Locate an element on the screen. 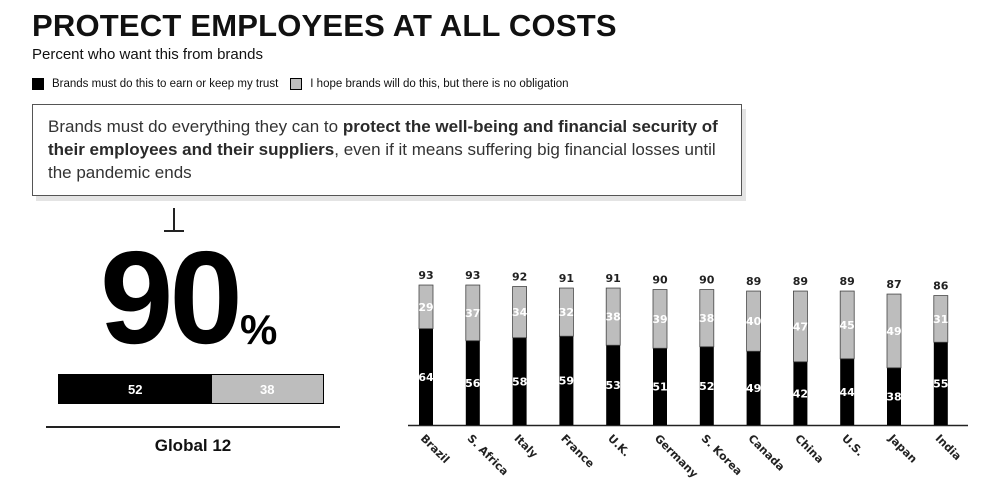 Image resolution: width=1000 pixels, height=493 pixels. bar-must-label-4: 53 is located at coordinates (613, 385).